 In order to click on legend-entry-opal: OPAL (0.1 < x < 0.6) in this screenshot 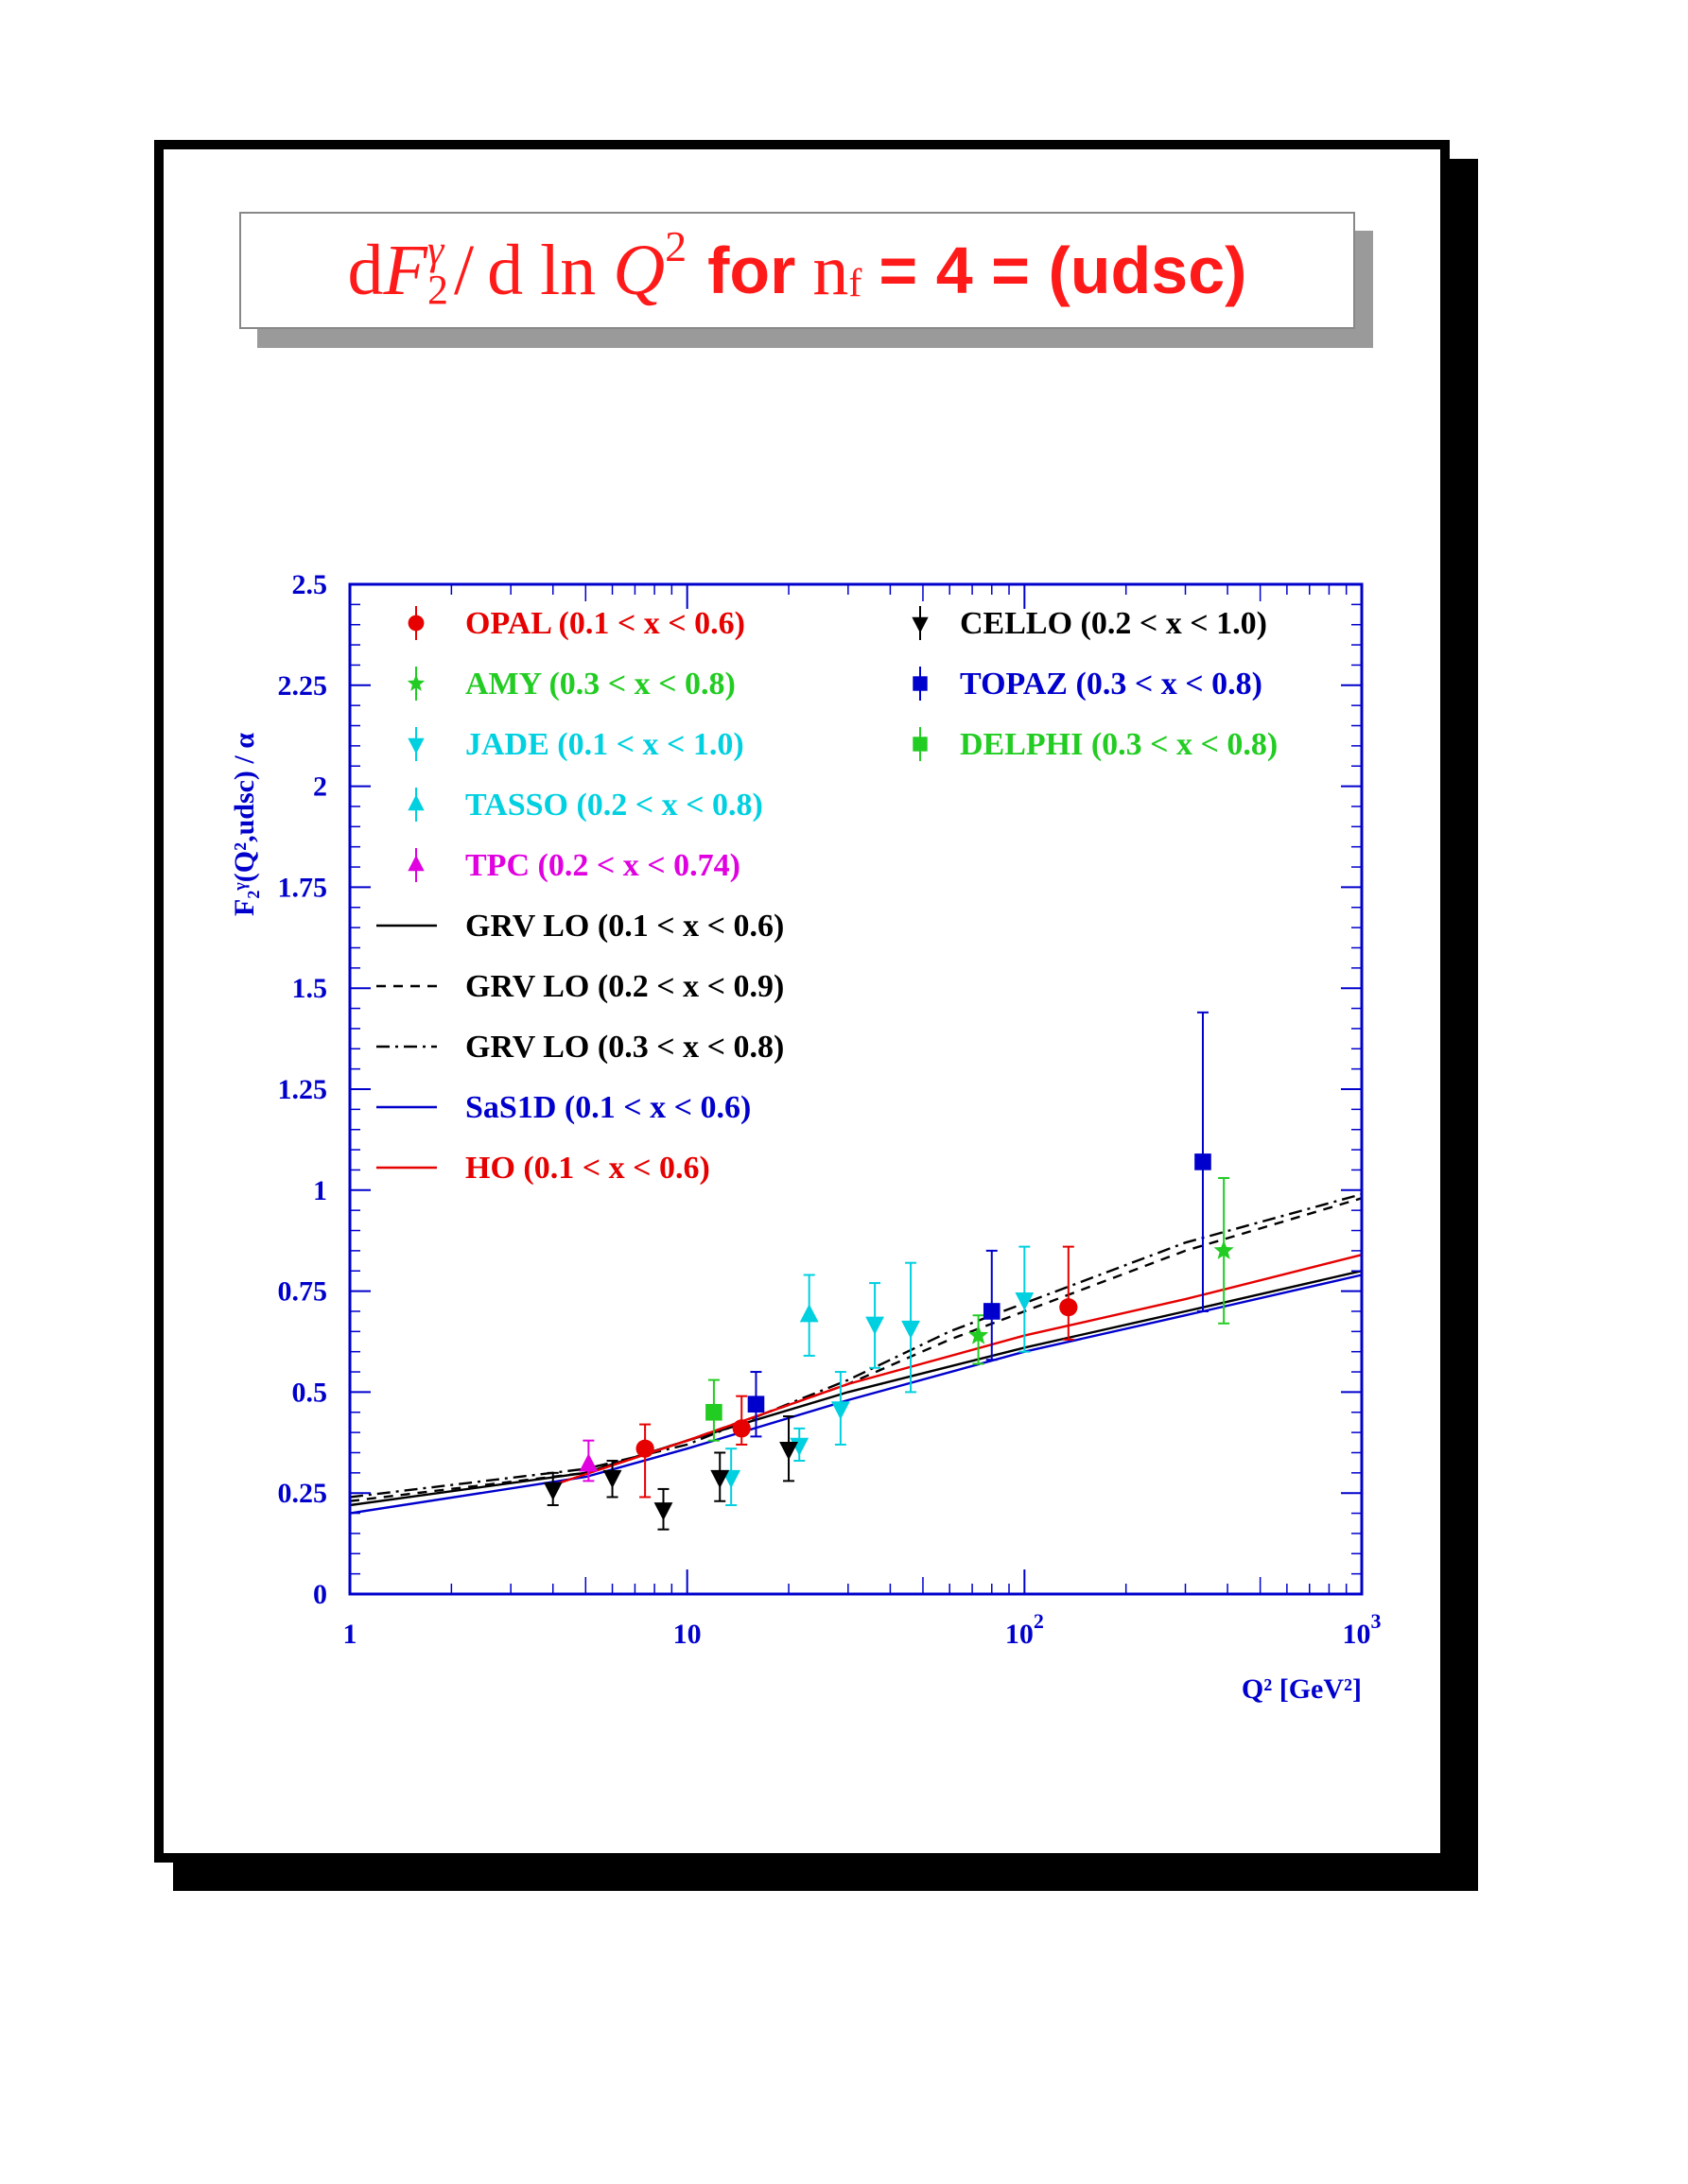, I will do `click(605, 623)`.